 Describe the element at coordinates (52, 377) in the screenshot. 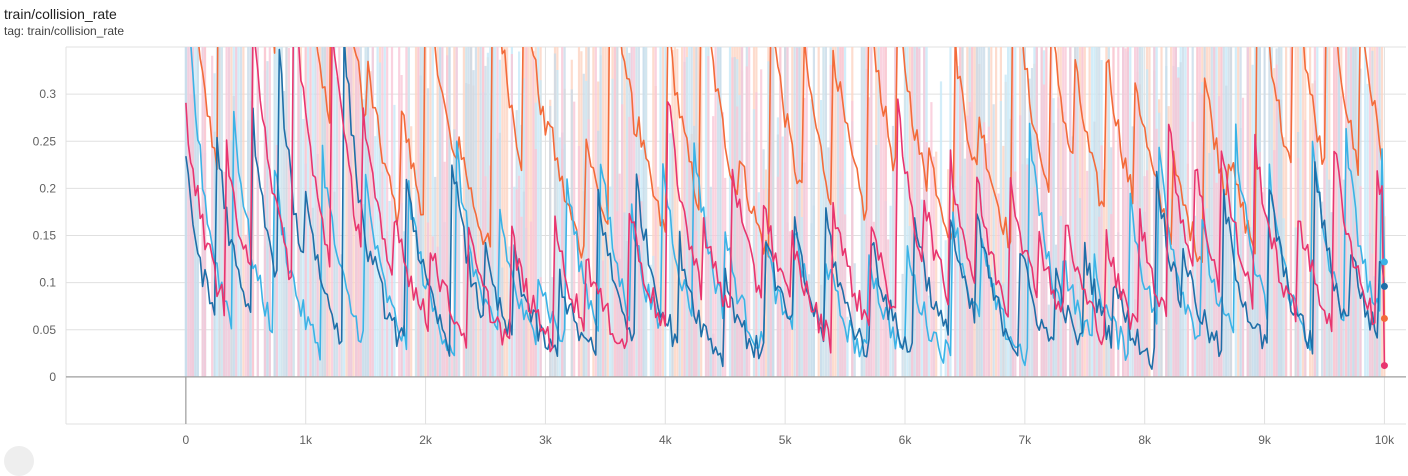

I see `y-tick-label: 0` at that location.